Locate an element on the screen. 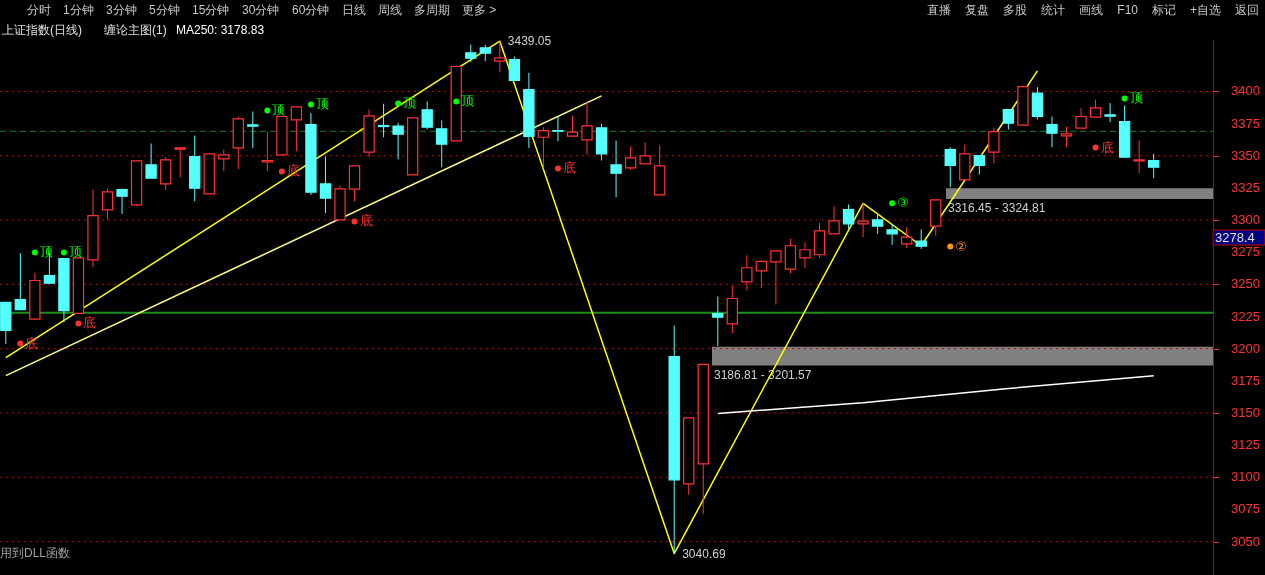 The image size is (1265, 575). text: 直播 is located at coordinates (939, 10).